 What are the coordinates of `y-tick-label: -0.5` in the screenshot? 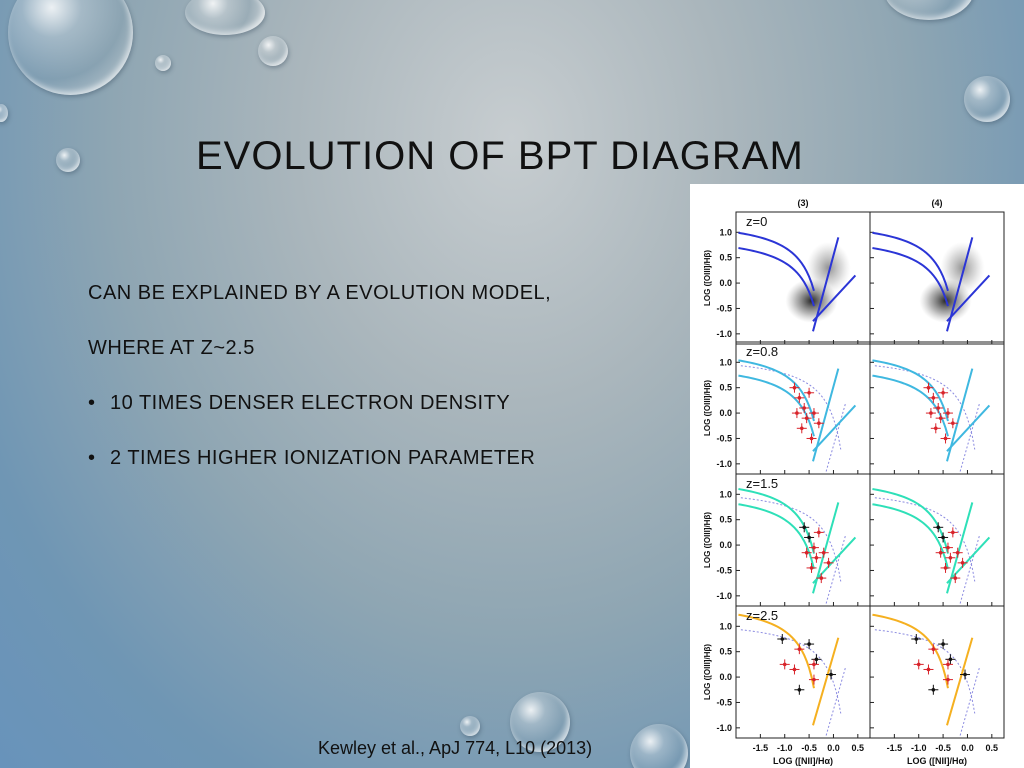 It's located at (724, 702).